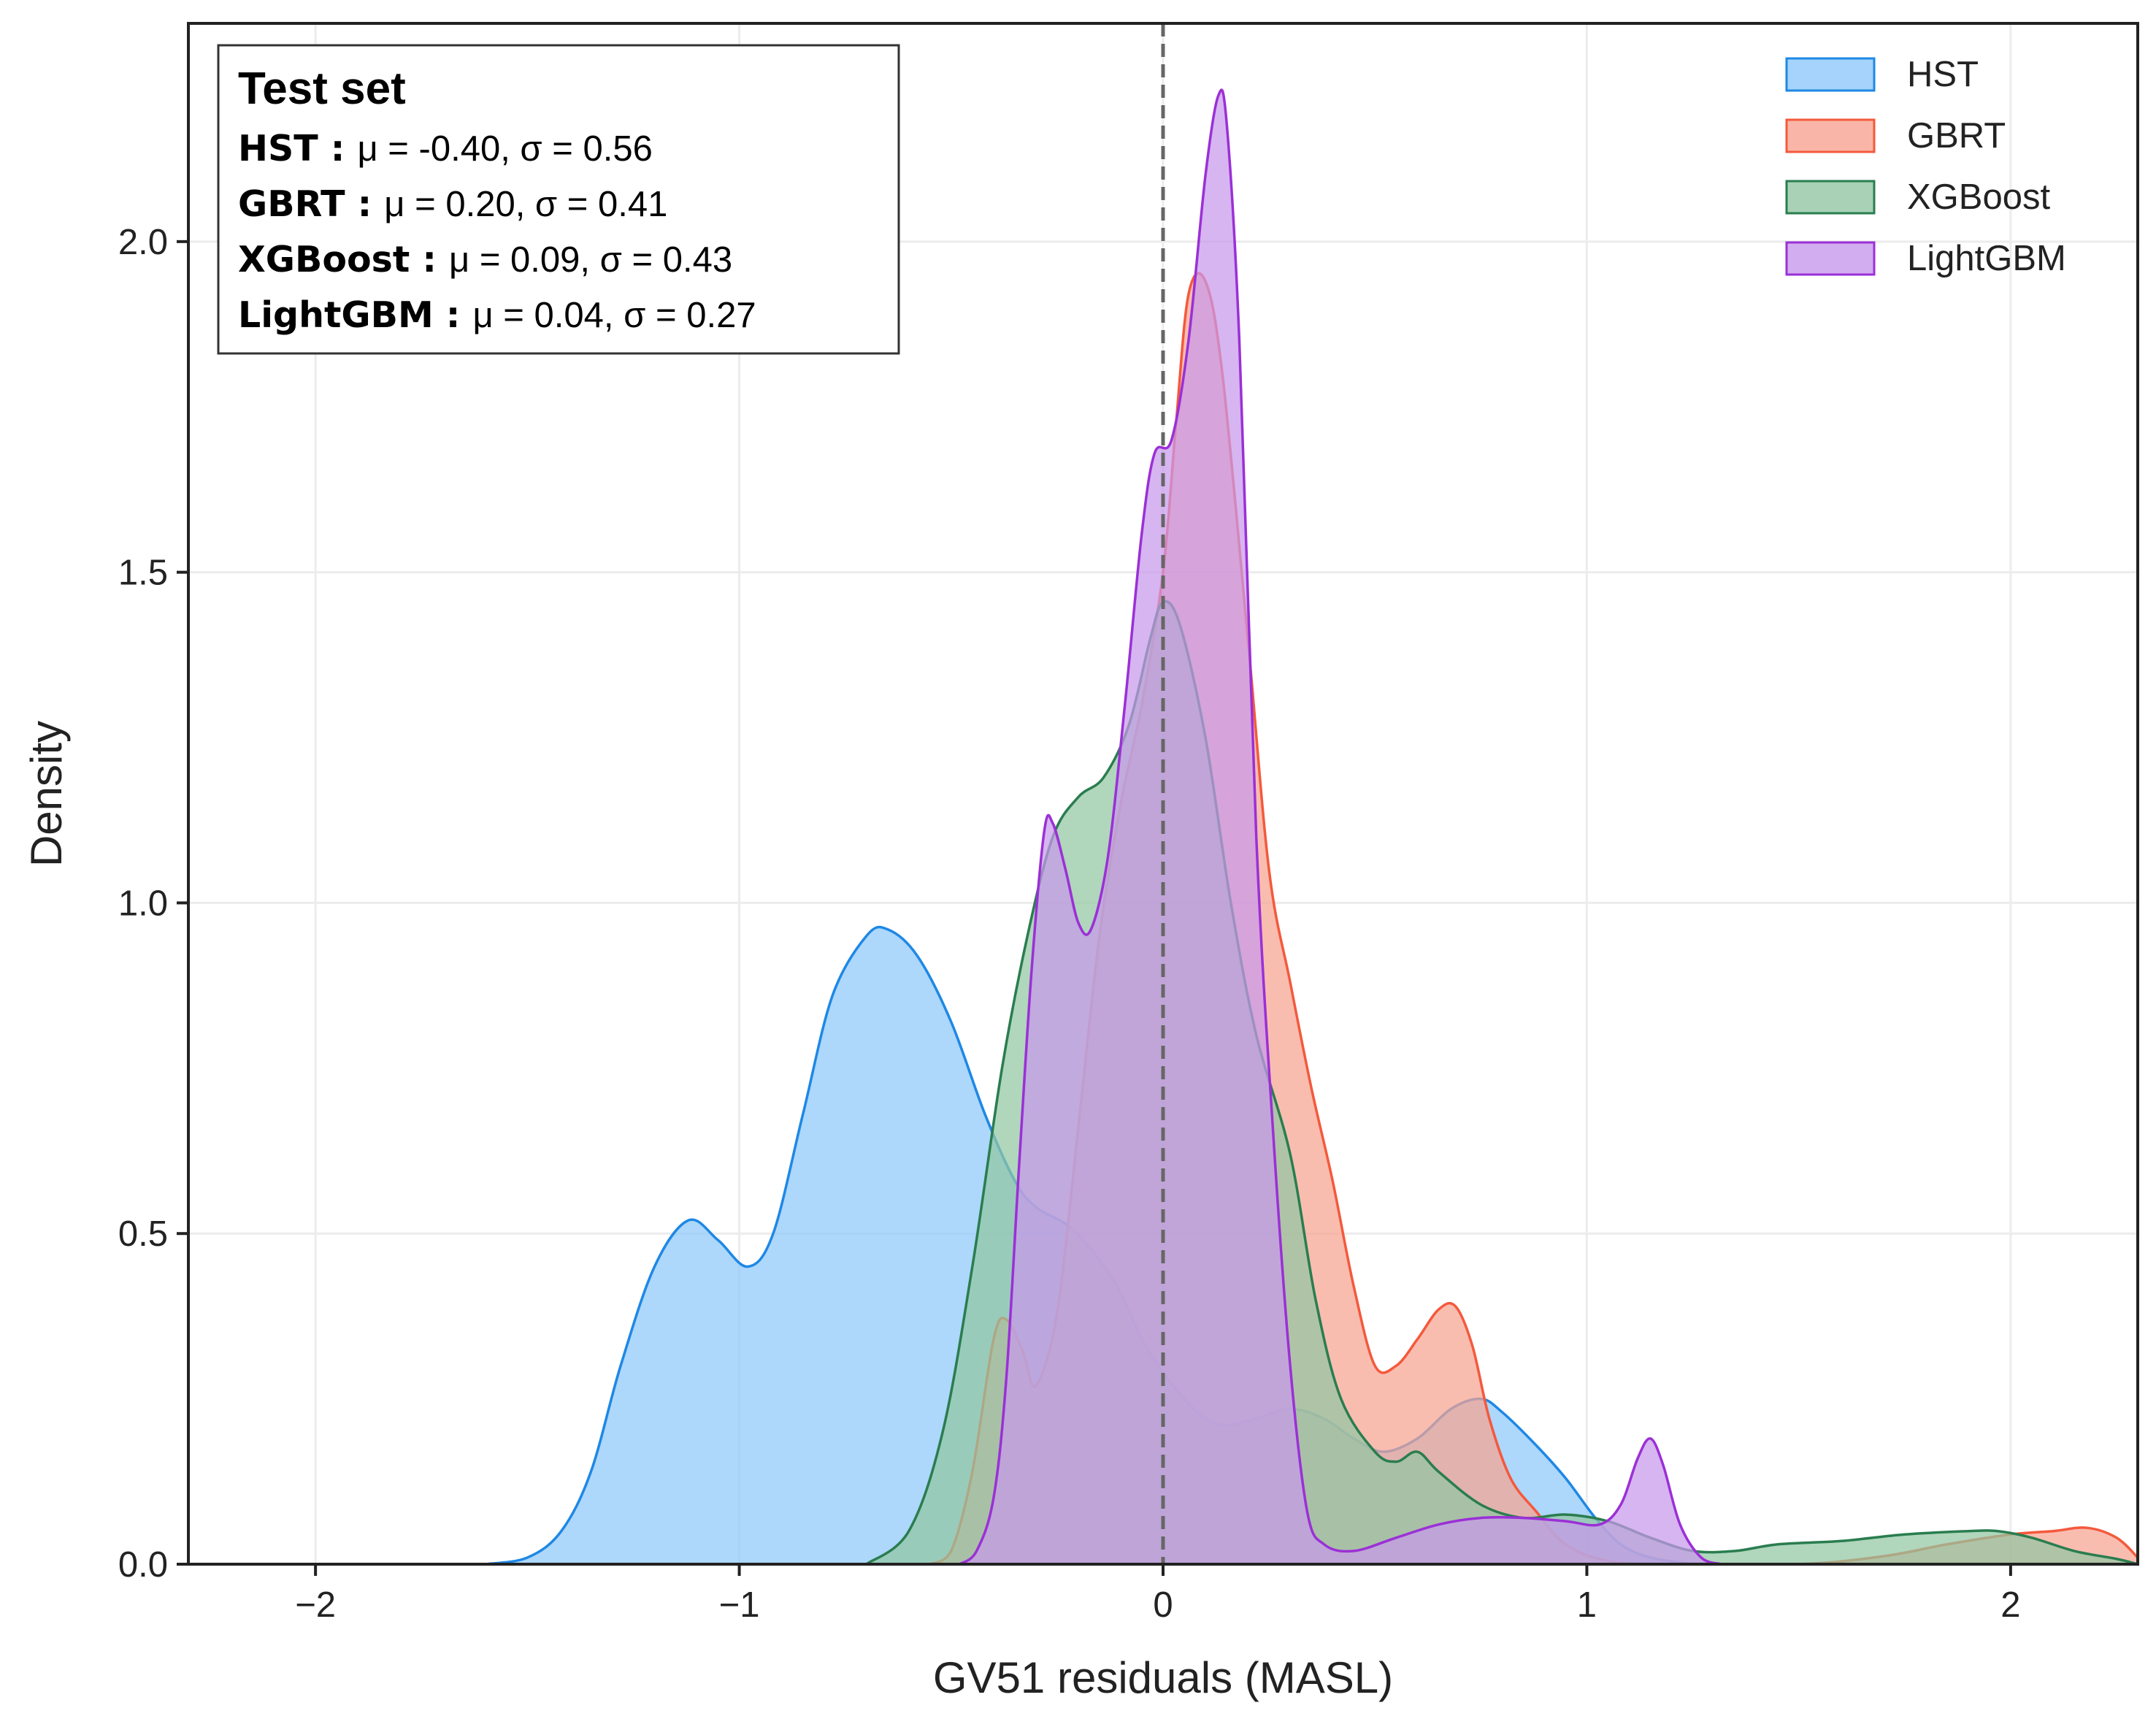  I want to click on x-tick-label-1: −1, so click(739, 1605).